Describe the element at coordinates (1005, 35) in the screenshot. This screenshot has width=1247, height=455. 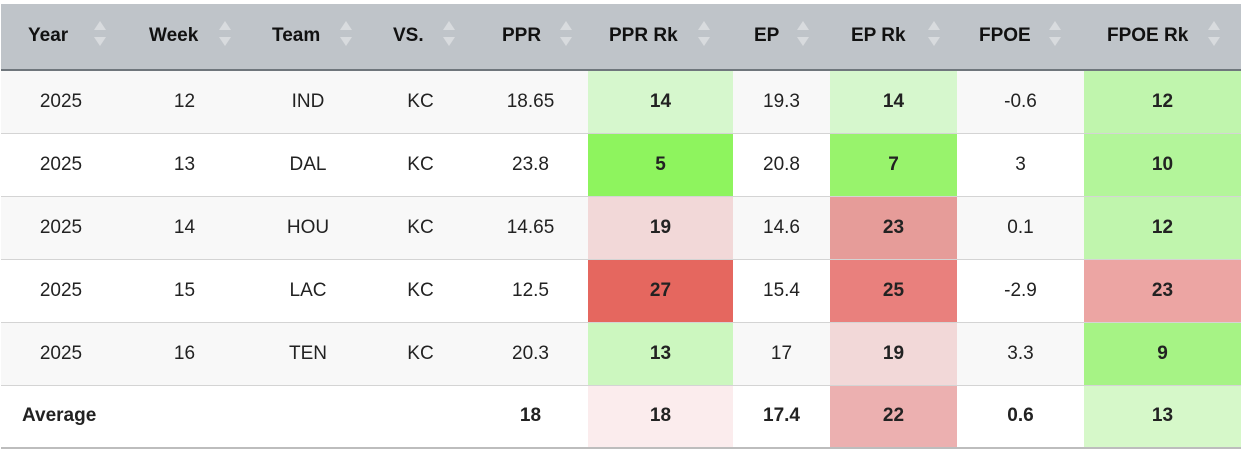
I see `column-header-label: FPOE` at that location.